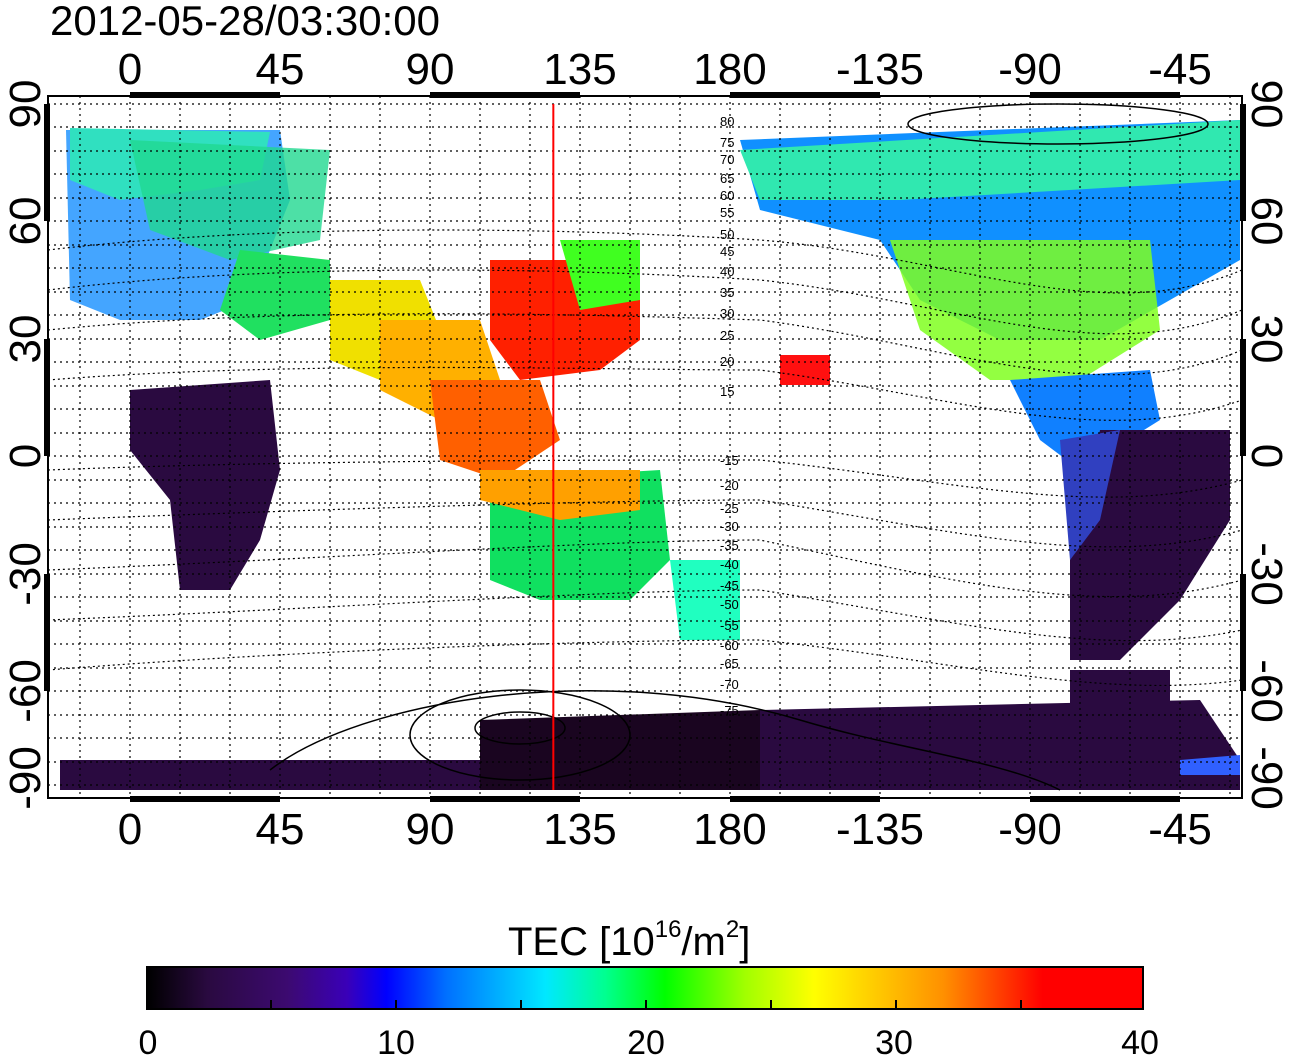 This screenshot has height=1062, width=1292. Describe the element at coordinates (727, 271) in the screenshot. I see `contour-label: 40` at that location.